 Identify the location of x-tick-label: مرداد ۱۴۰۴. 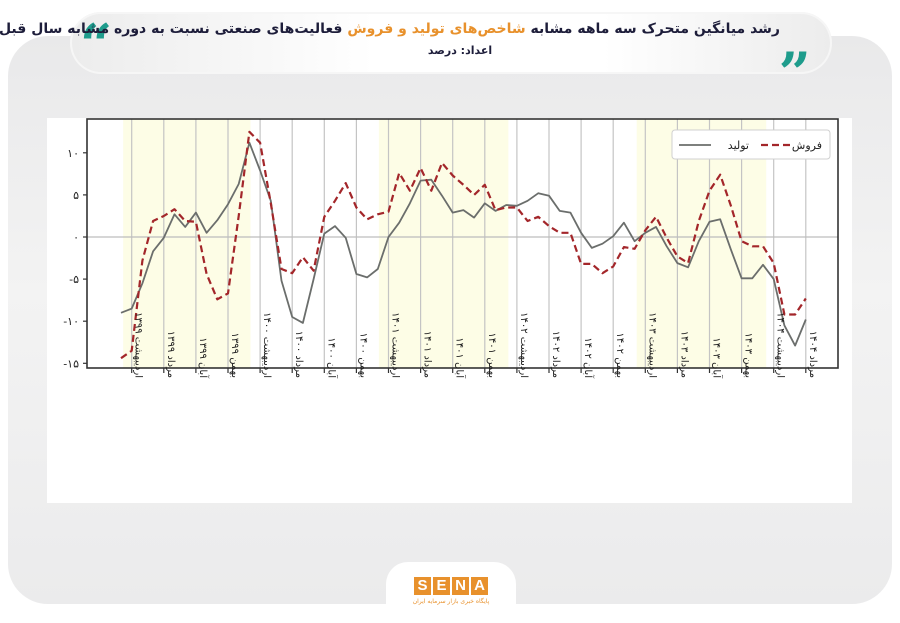
(812, 354).